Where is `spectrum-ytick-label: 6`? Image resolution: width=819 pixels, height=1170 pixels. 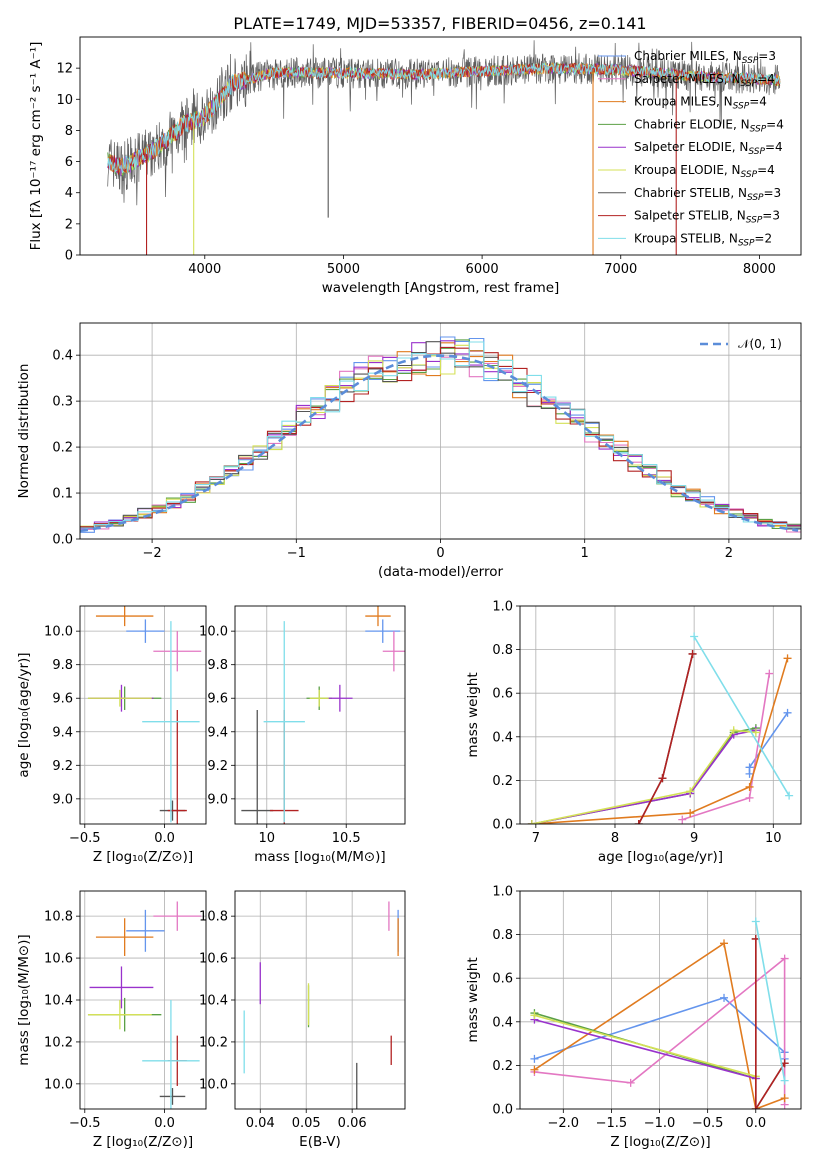
spectrum-ytick-label: 6 is located at coordinates (69, 162).